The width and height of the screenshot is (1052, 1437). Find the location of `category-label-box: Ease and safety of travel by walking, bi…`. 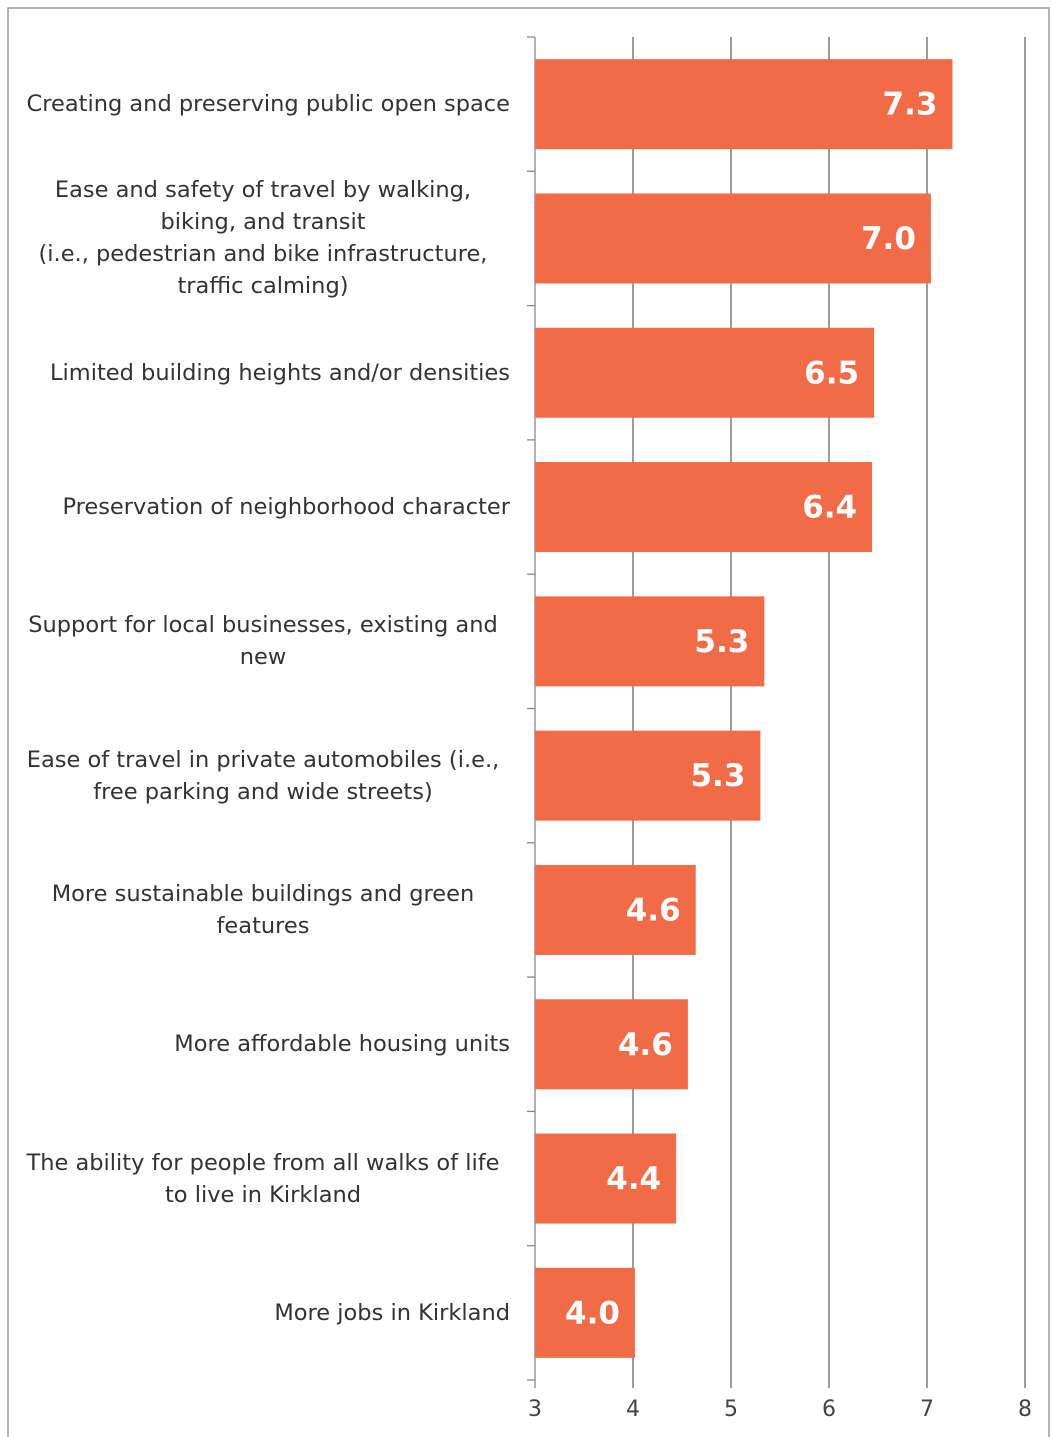

category-label-box: Ease and safety of travel by walking, bi… is located at coordinates (263, 238).